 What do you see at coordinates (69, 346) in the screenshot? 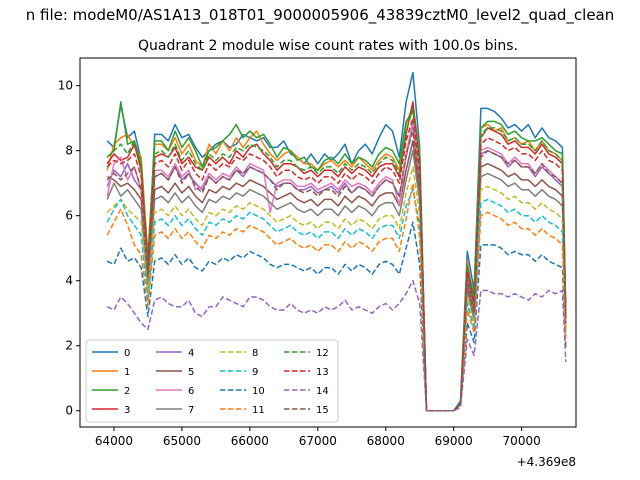
I see `y-tick-label: 2` at bounding box center [69, 346].